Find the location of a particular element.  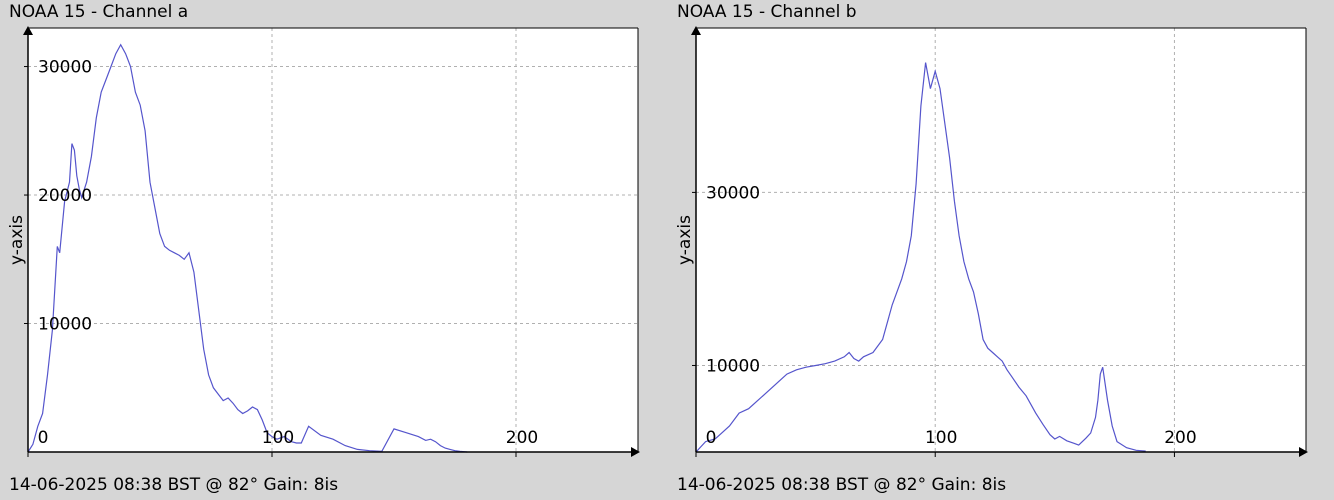

chart-title: NOAA 15 - Channel a is located at coordinates (99, 12).